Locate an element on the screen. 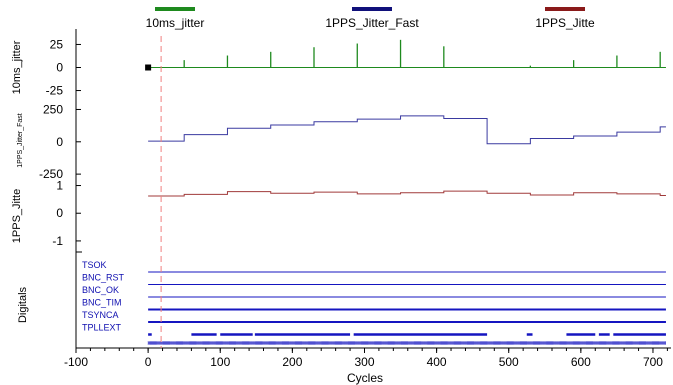  x-tick-label: 100 is located at coordinates (220, 362).